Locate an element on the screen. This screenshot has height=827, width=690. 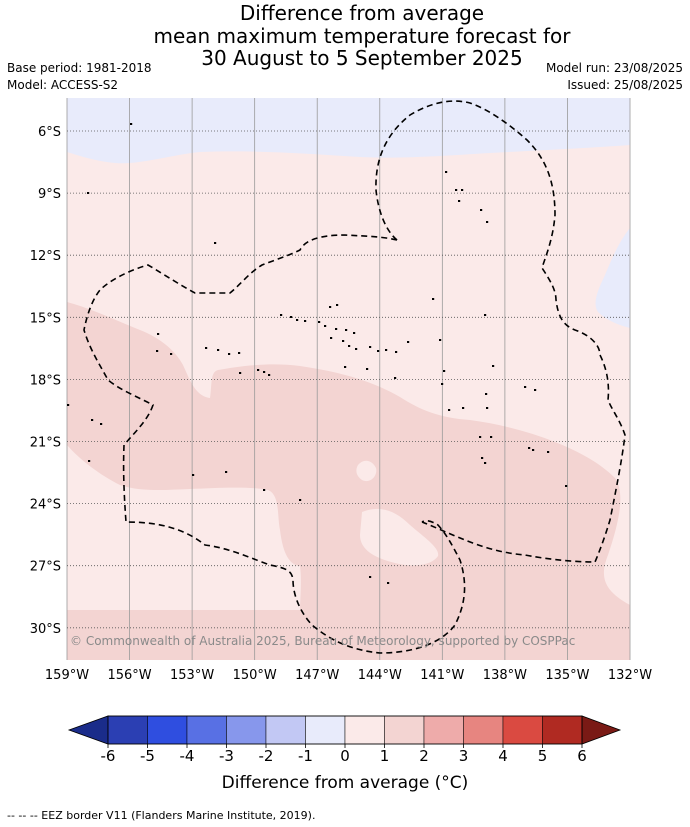
colorbar-tick-label: 6 is located at coordinates (582, 756).